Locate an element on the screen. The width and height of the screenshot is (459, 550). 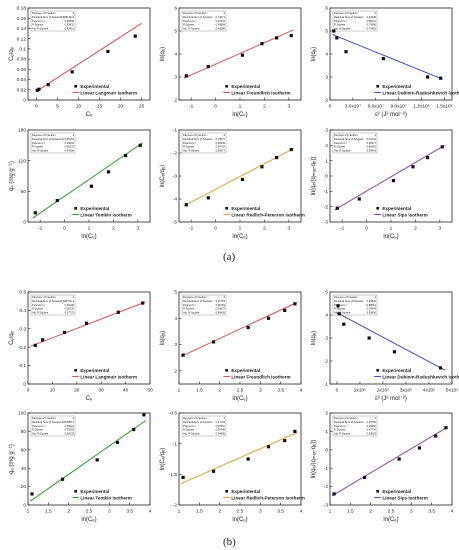
y-axis-label: qₑ (mg g⁻¹) is located at coordinates (12, 459).